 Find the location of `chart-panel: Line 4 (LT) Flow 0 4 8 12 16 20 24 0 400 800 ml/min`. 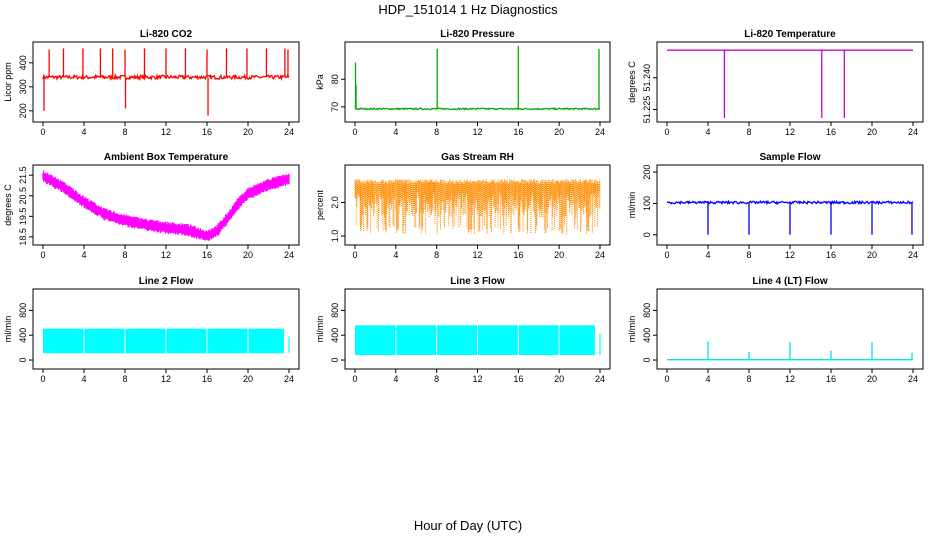

chart-panel: Line 4 (LT) Flow 0 4 8 12 16 20 24 0 400 800 ml/min is located at coordinates (775, 330).